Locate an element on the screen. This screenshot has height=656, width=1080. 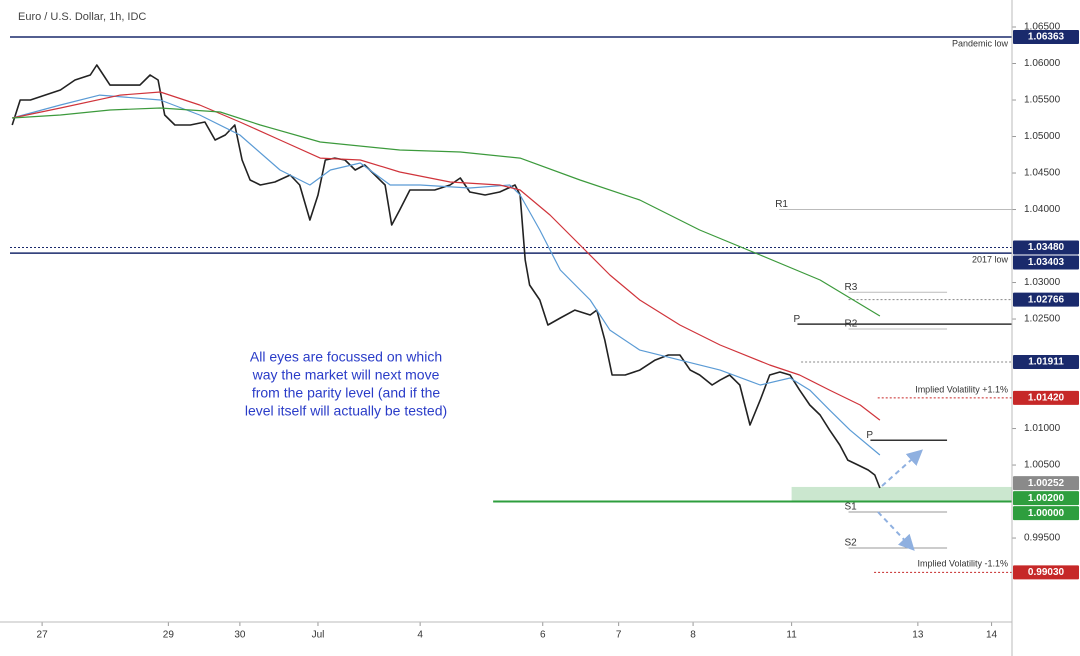
price-tag-label: 1.00000 is located at coordinates (1046, 513).